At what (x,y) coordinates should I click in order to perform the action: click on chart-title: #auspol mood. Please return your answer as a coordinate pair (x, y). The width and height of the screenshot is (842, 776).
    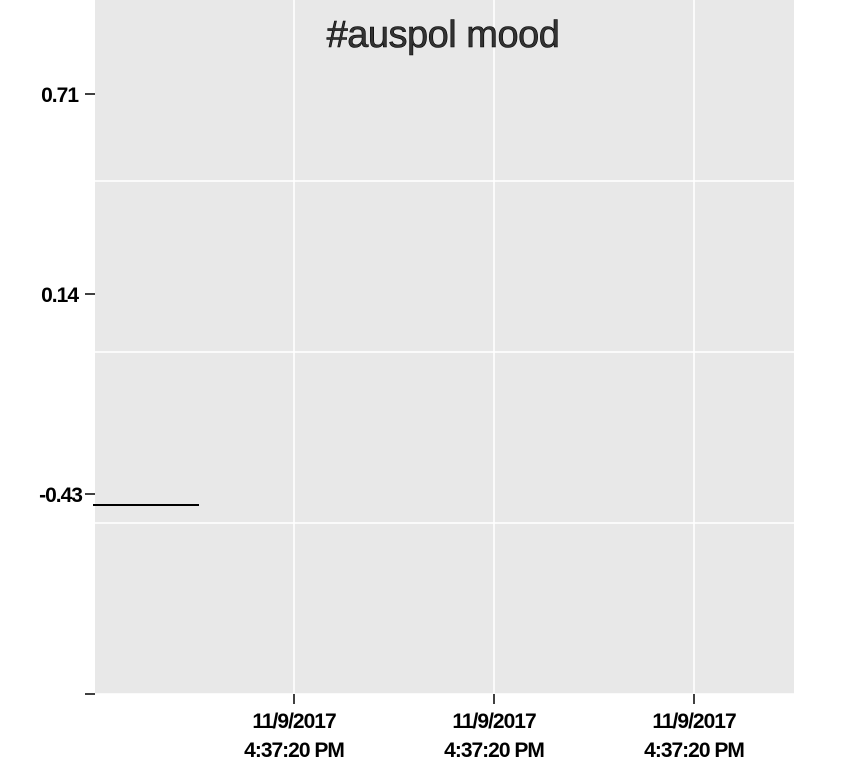
    Looking at the image, I should click on (443, 35).